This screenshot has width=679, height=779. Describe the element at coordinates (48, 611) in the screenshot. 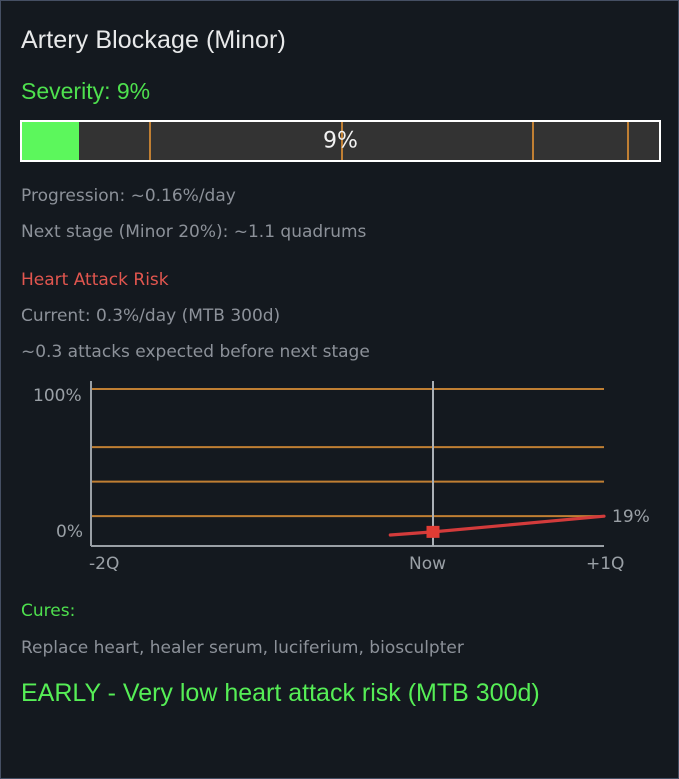

I see `cures-heading: Cures:` at that location.